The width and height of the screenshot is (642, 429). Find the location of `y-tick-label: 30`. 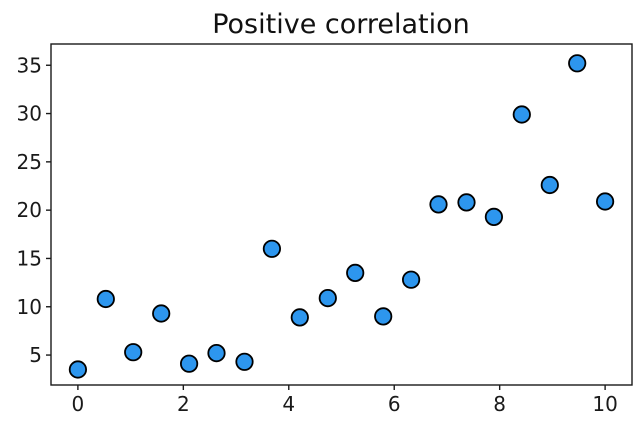

y-tick-label: 30 is located at coordinates (29, 114).